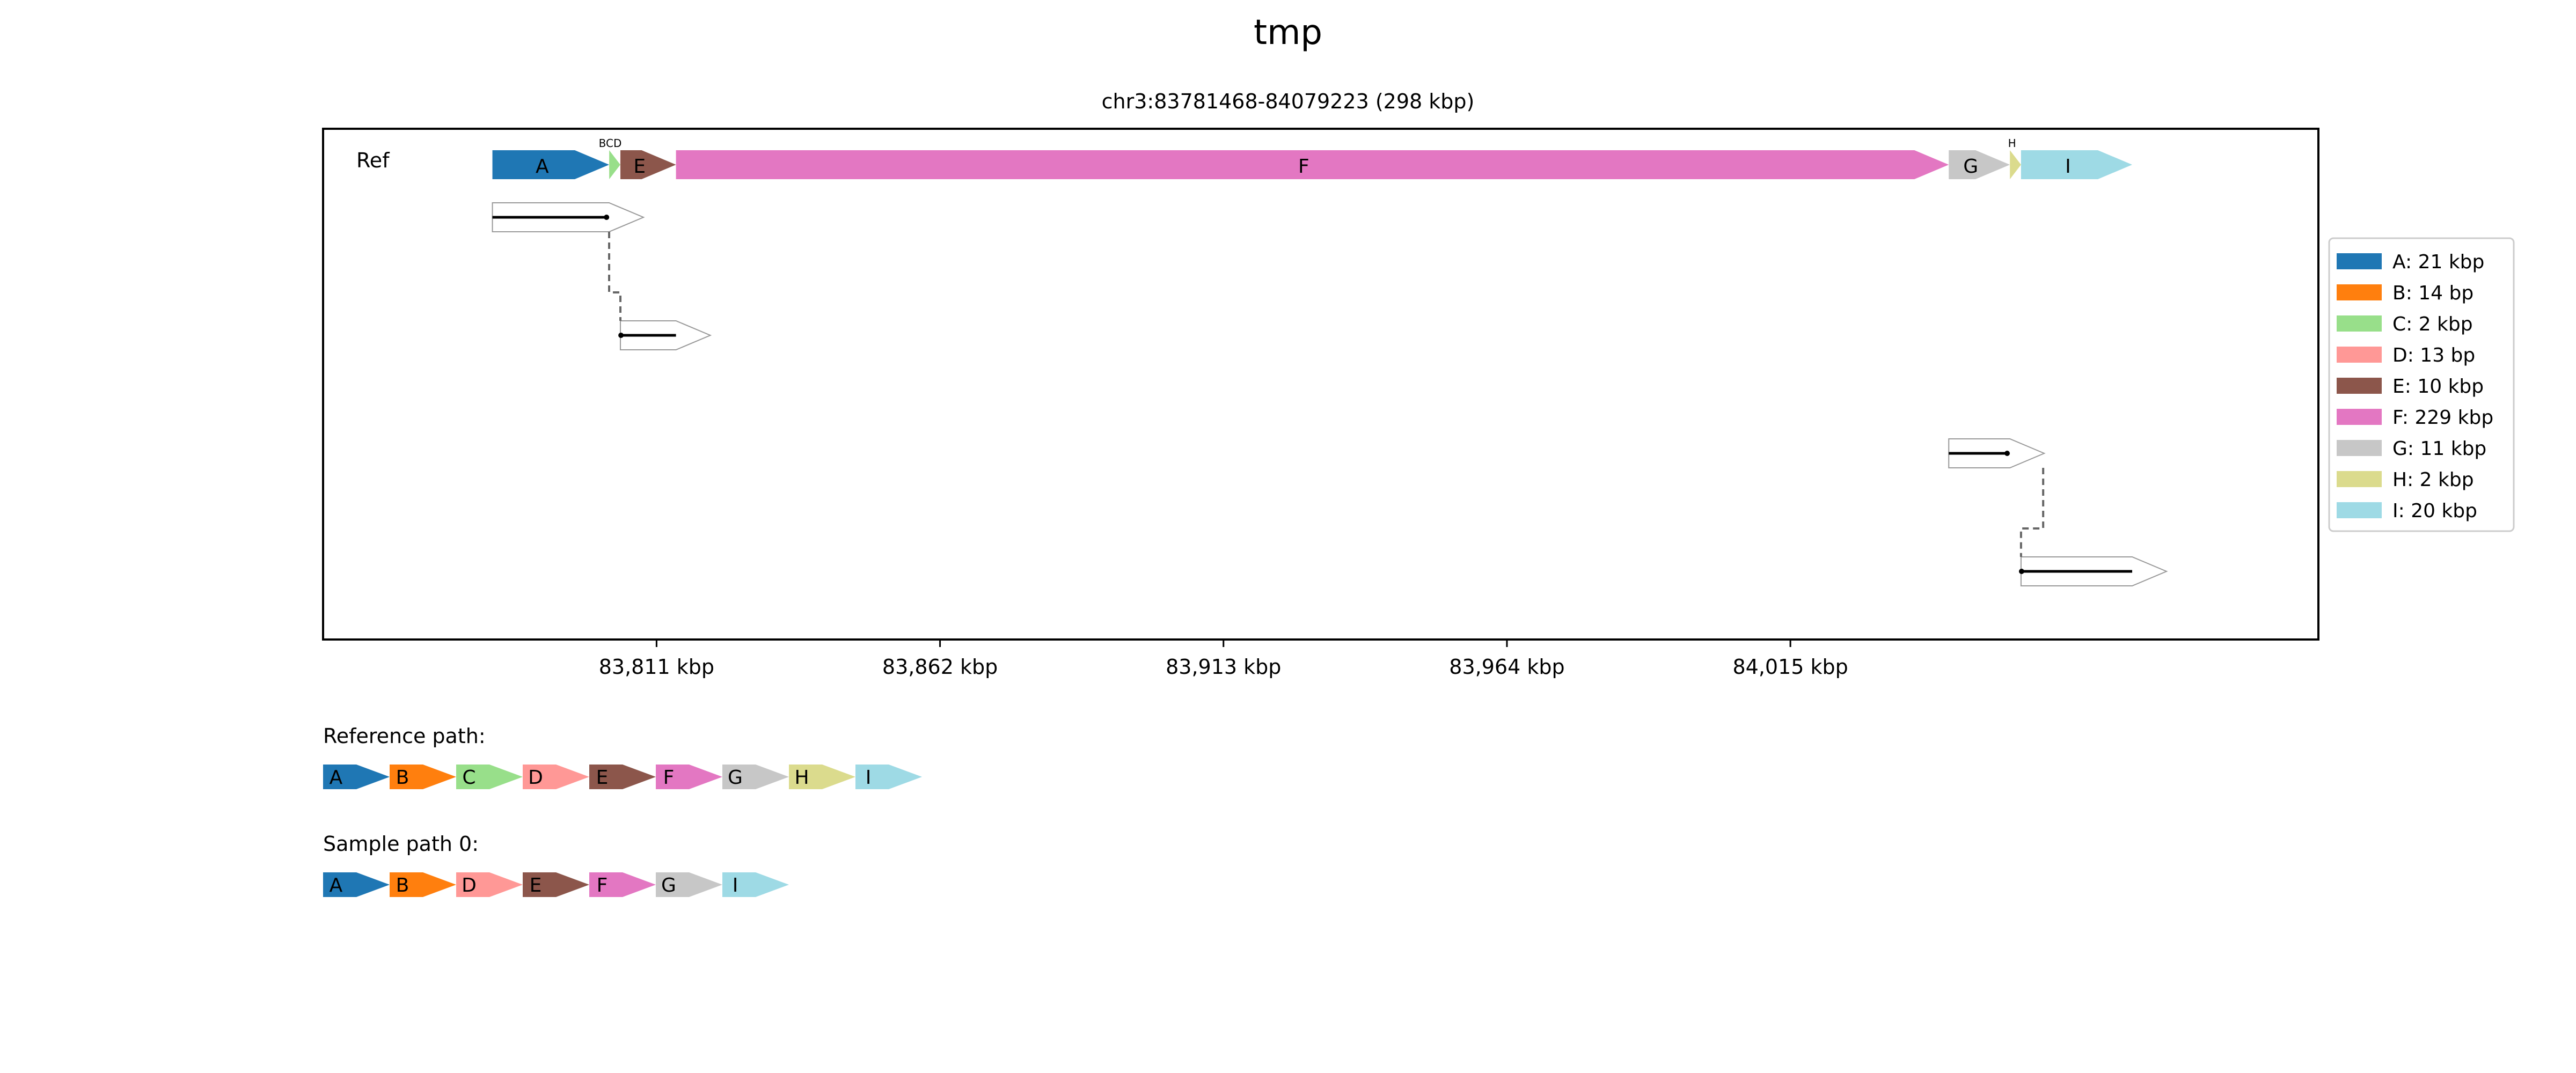 This screenshot has height=1073, width=2576. What do you see at coordinates (2432, 324) in the screenshot?
I see `legend-entry: C: 2 kbp` at bounding box center [2432, 324].